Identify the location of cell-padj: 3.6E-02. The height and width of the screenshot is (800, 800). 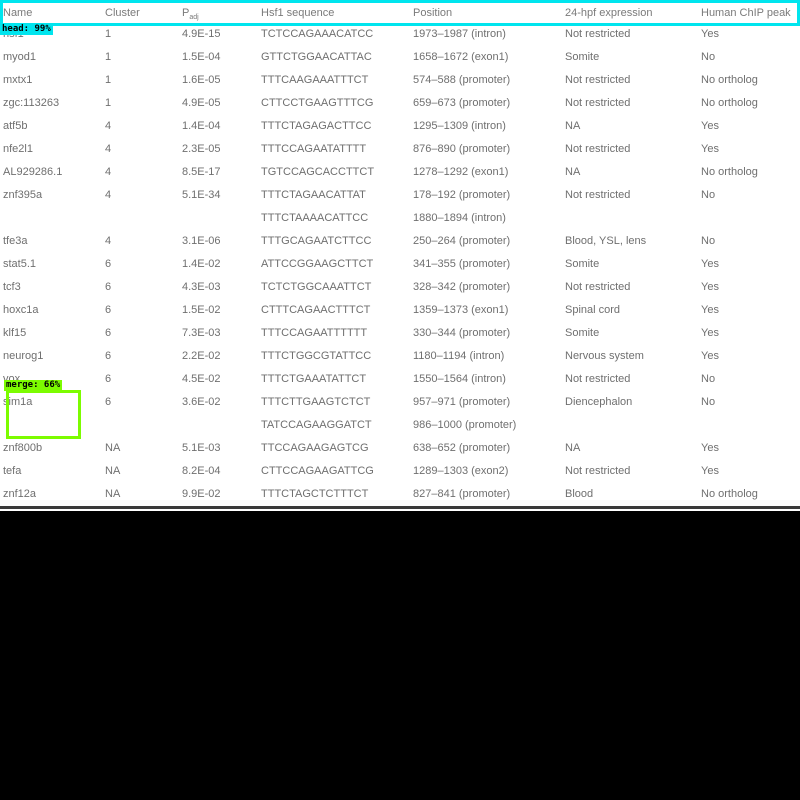
(201, 402).